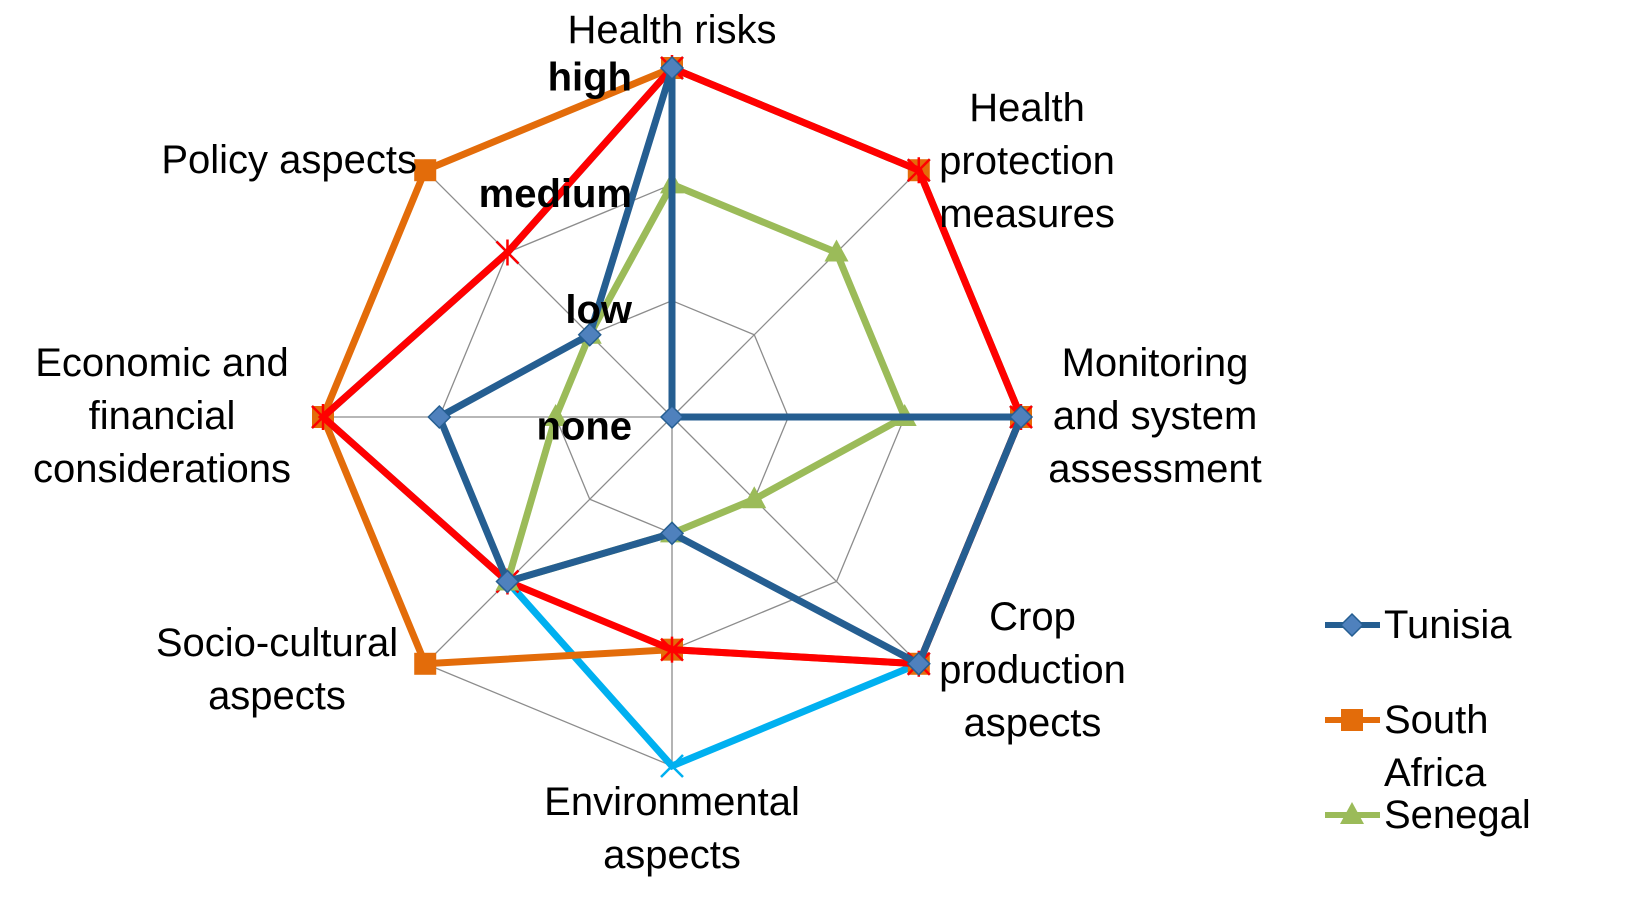 The image size is (1626, 910). What do you see at coordinates (1027, 161) in the screenshot?
I see `category-label: Health protection measures` at bounding box center [1027, 161].